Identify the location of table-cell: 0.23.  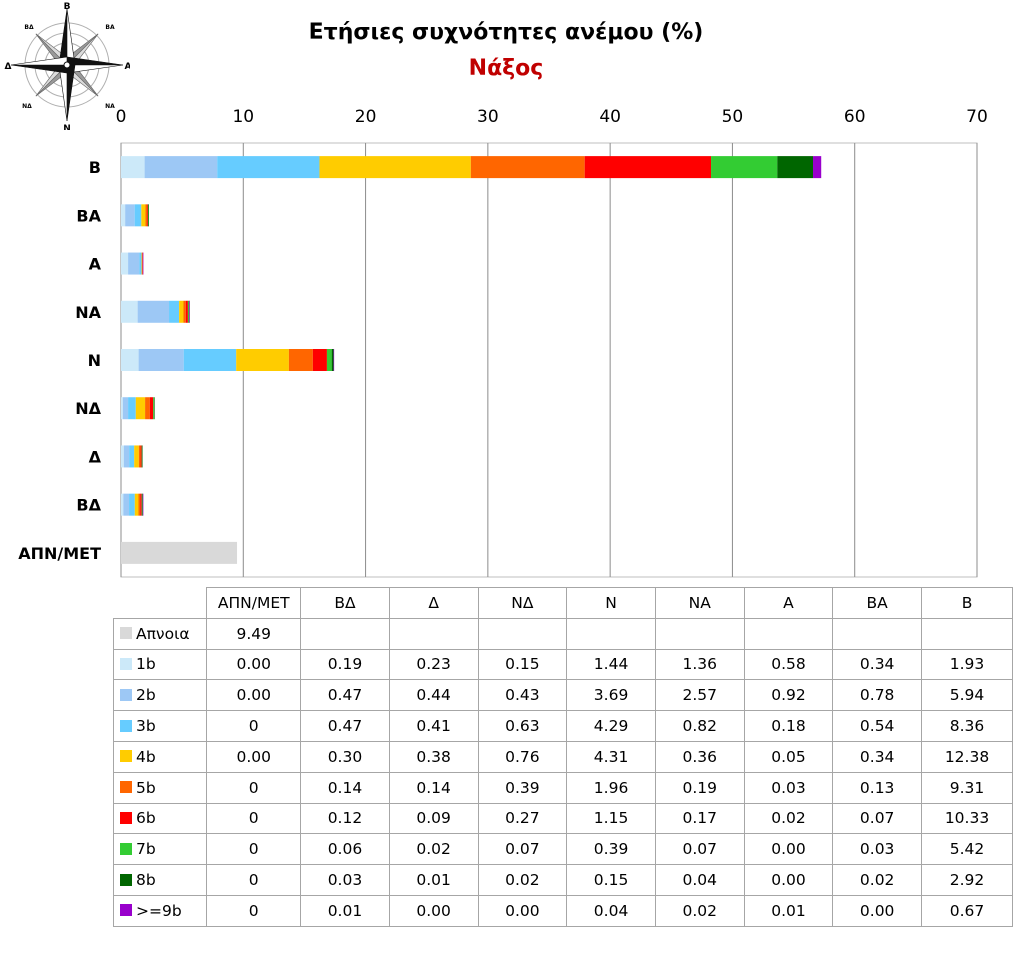
(433, 664).